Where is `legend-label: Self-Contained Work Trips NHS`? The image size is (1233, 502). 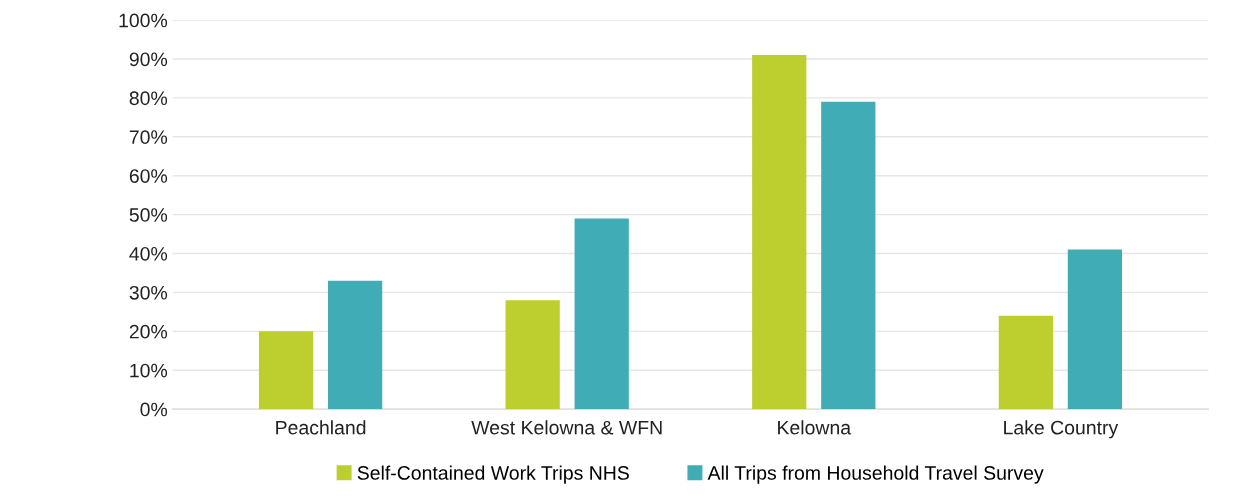 legend-label: Self-Contained Work Trips NHS is located at coordinates (493, 474).